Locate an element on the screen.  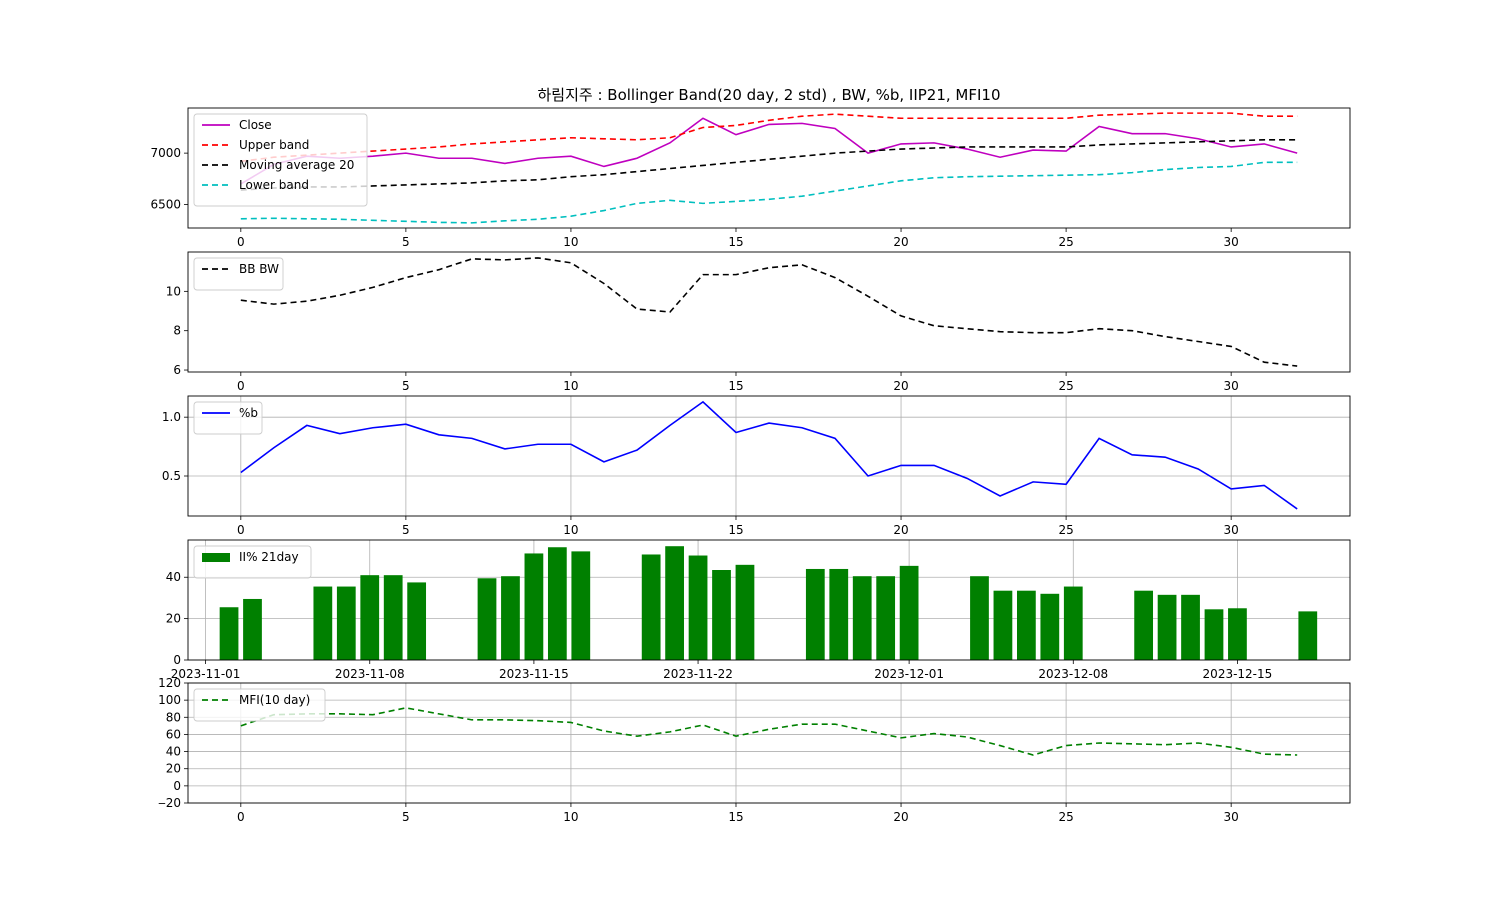
y-tick-label: ‒20 is located at coordinates (169, 803).